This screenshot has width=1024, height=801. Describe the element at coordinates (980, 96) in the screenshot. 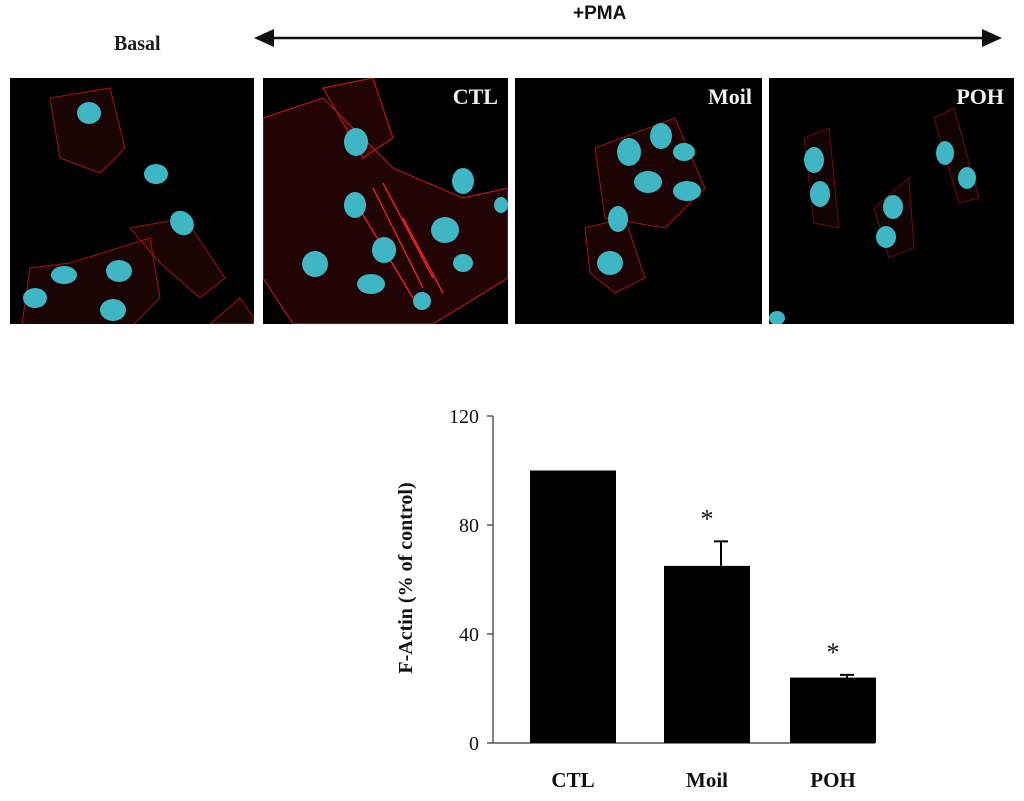

I see `panel-label-poh: POH` at that location.